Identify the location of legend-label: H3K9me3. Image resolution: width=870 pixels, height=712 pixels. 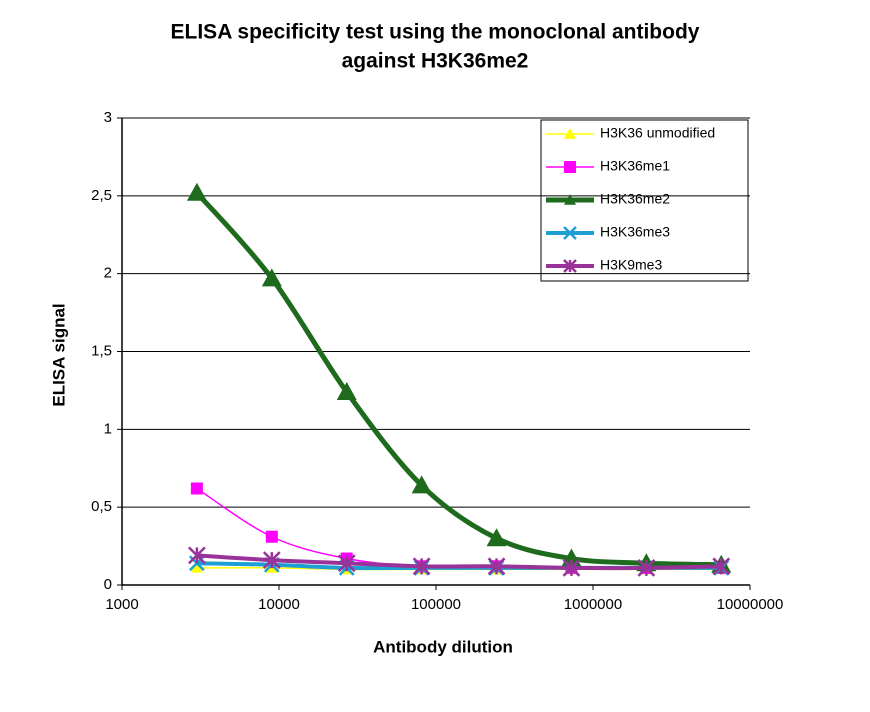
(631, 265).